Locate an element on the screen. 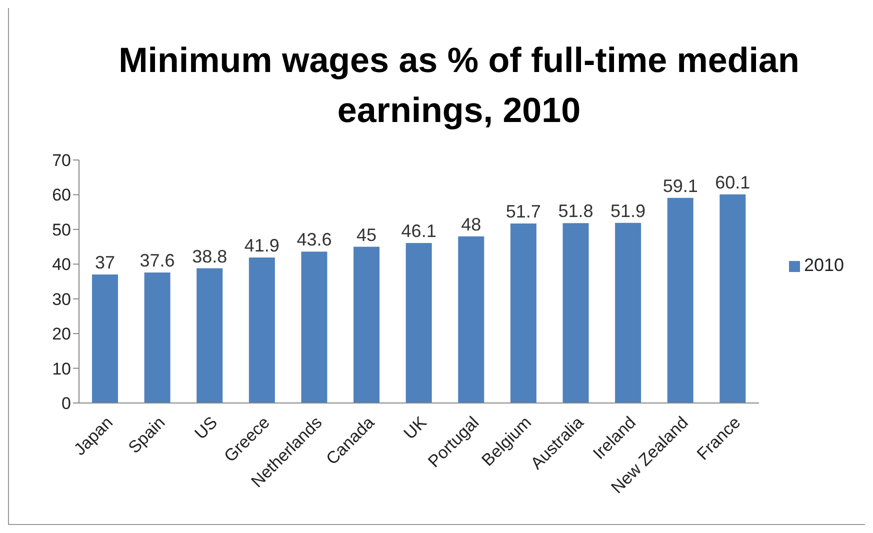  data-label: 43.6 is located at coordinates (314, 240).